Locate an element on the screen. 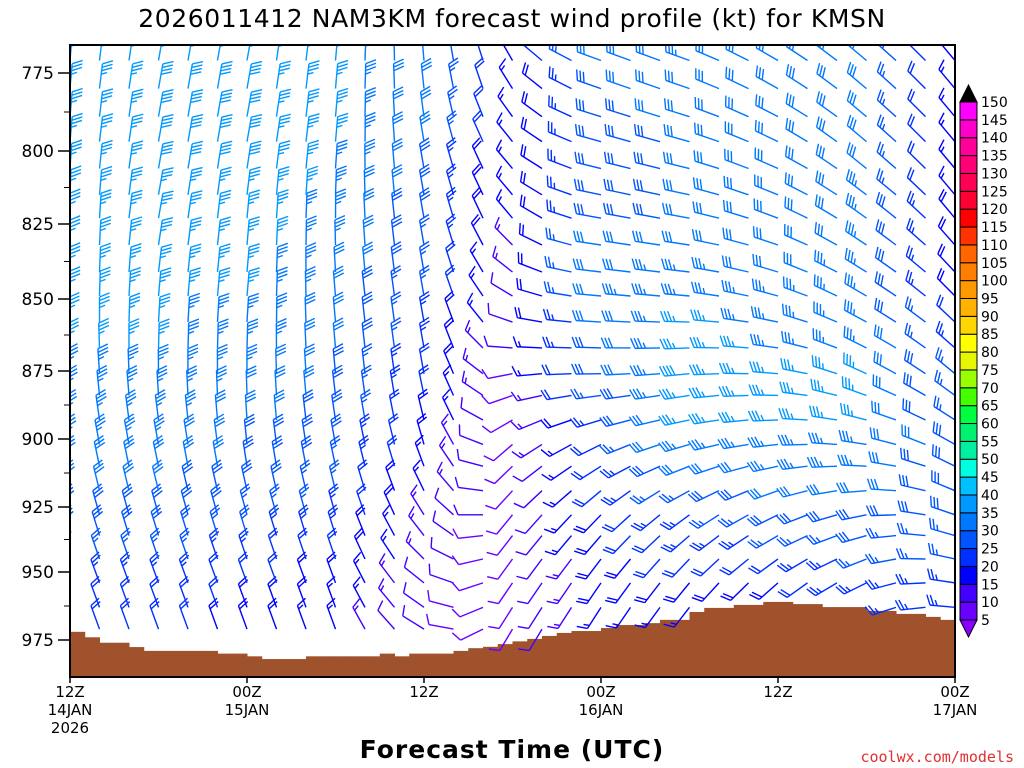 The width and height of the screenshot is (1024, 768). colorbar-label: 65 is located at coordinates (990, 407).